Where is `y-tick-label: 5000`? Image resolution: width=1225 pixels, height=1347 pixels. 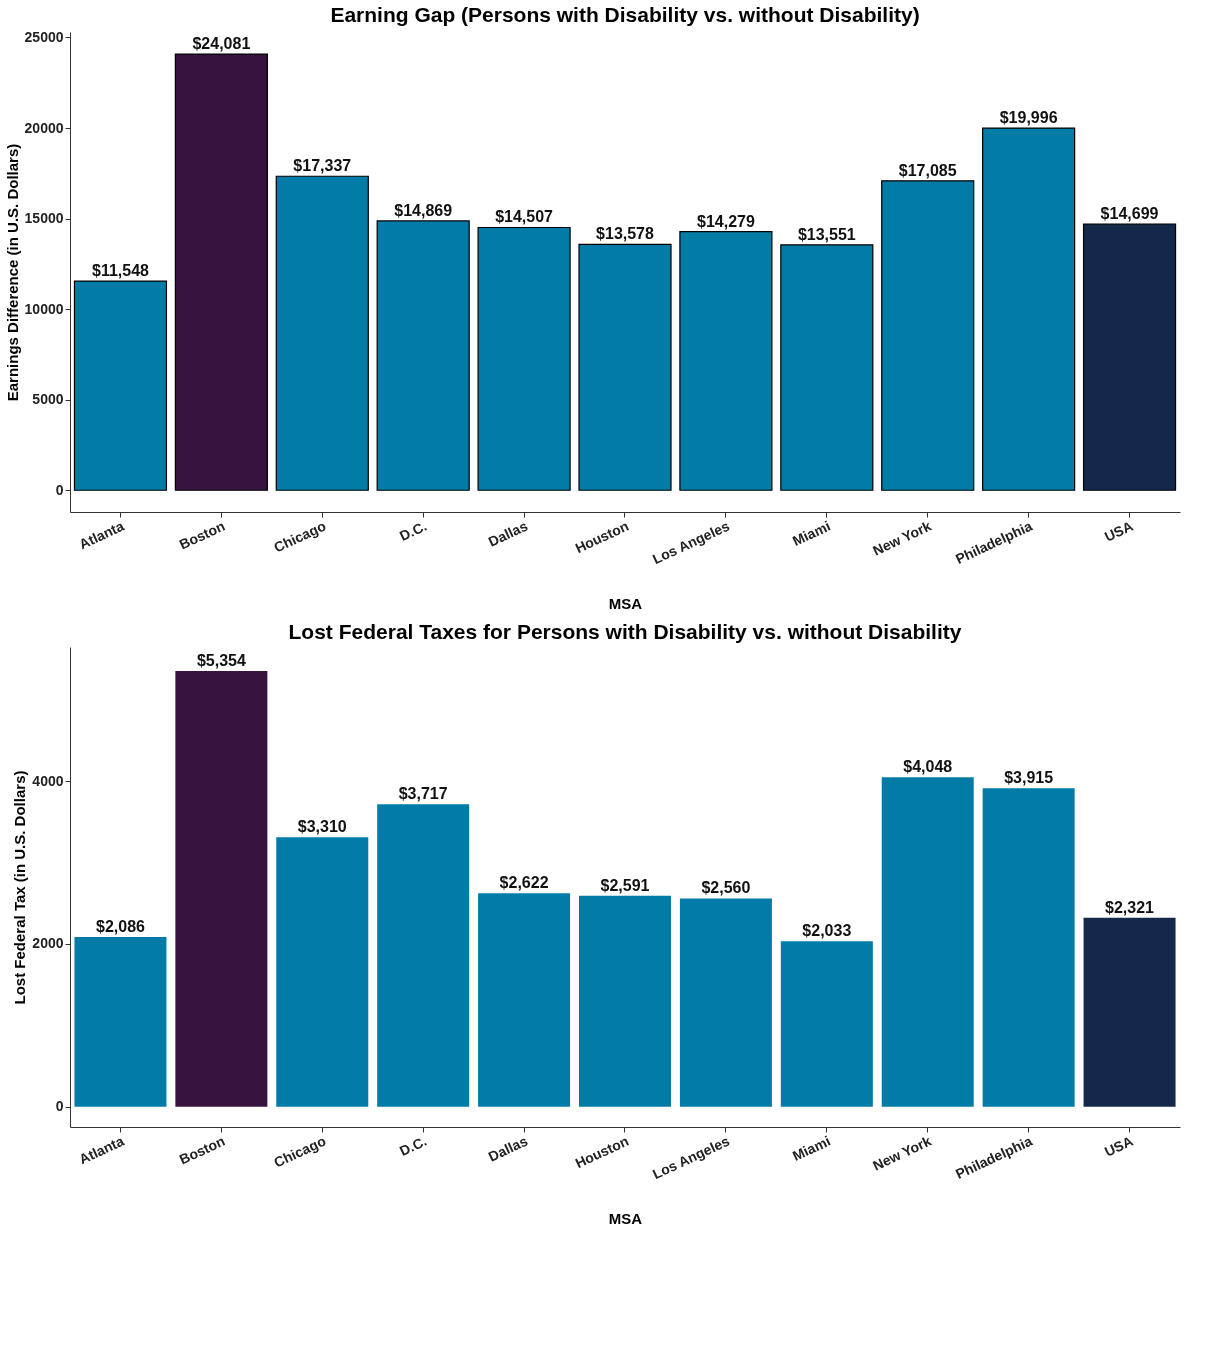 y-tick-label: 5000 is located at coordinates (48, 399).